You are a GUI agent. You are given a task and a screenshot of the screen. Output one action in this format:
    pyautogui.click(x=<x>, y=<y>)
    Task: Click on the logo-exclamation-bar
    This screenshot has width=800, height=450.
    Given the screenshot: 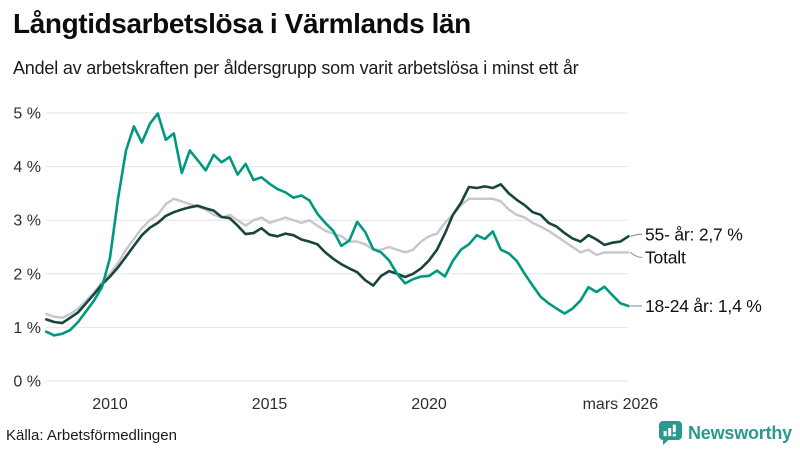 What is the action you would take?
    pyautogui.click(x=674, y=428)
    